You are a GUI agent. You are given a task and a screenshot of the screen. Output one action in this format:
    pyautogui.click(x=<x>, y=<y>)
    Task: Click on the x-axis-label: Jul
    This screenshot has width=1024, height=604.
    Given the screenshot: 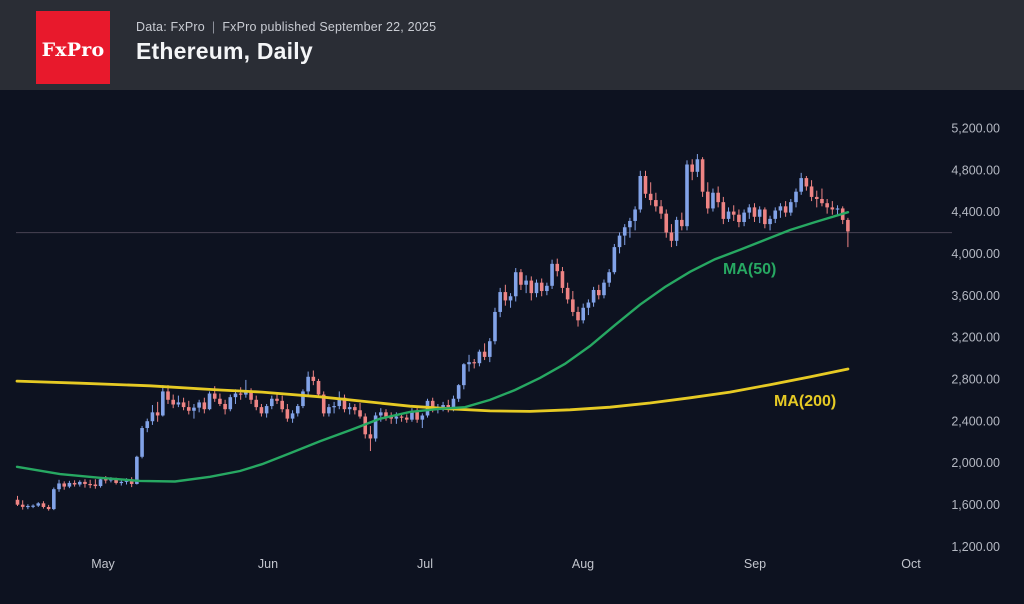 What is the action you would take?
    pyautogui.click(x=425, y=564)
    